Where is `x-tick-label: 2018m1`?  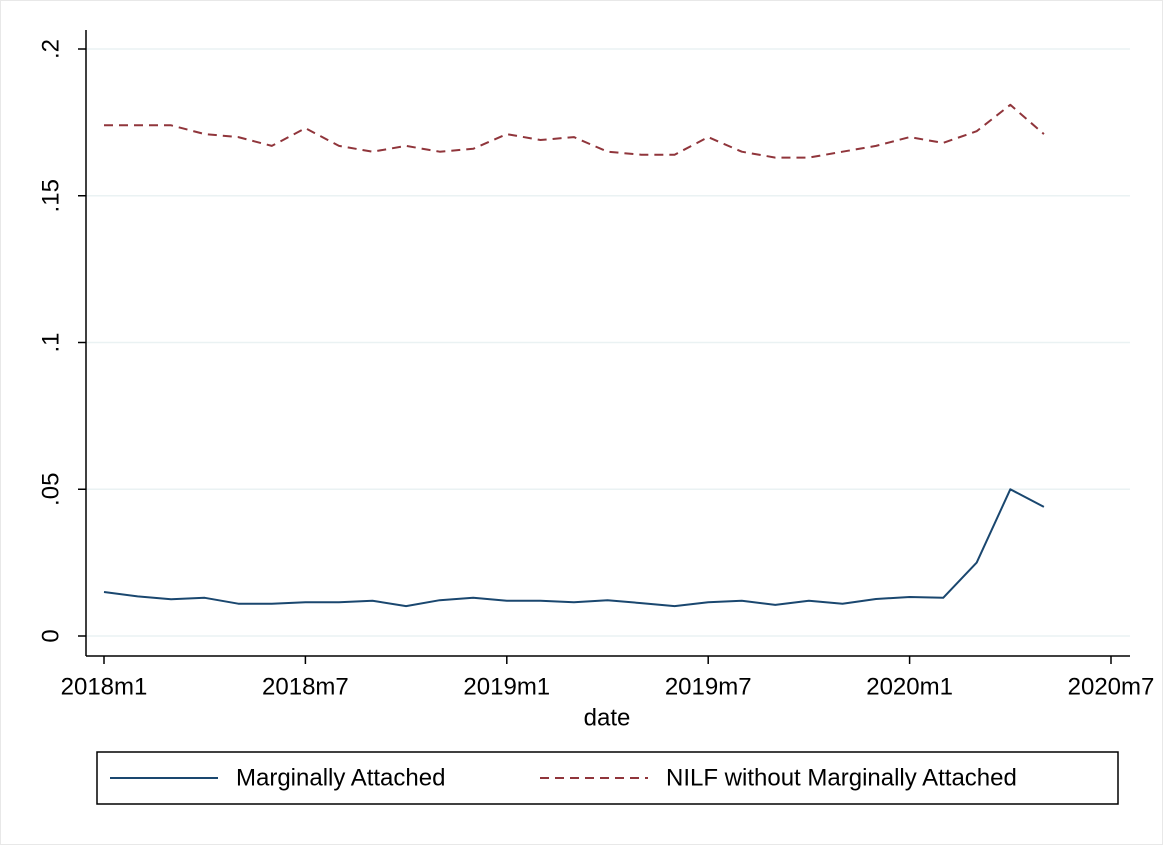 x-tick-label: 2018m1 is located at coordinates (104, 686).